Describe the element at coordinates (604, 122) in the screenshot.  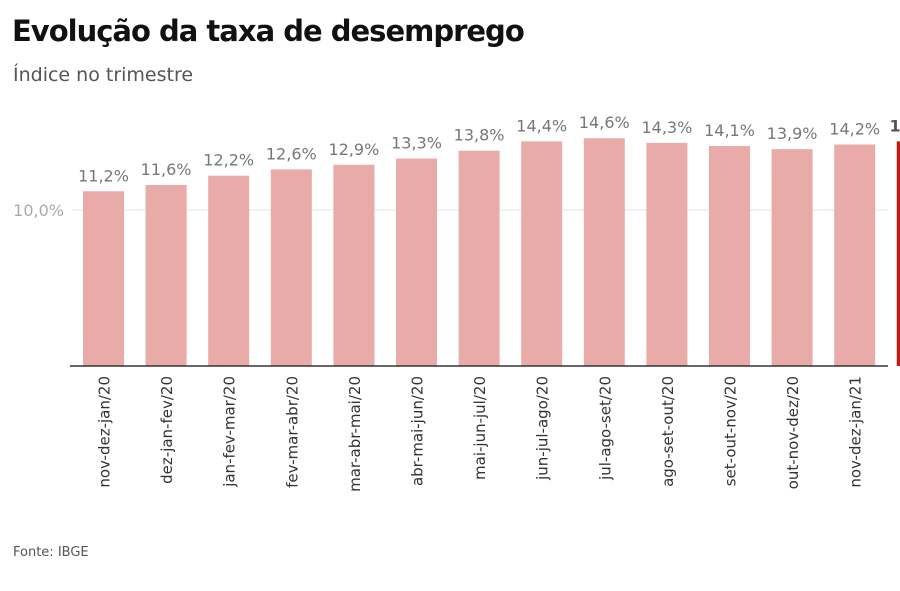
I see `data-label: 14,6%` at that location.